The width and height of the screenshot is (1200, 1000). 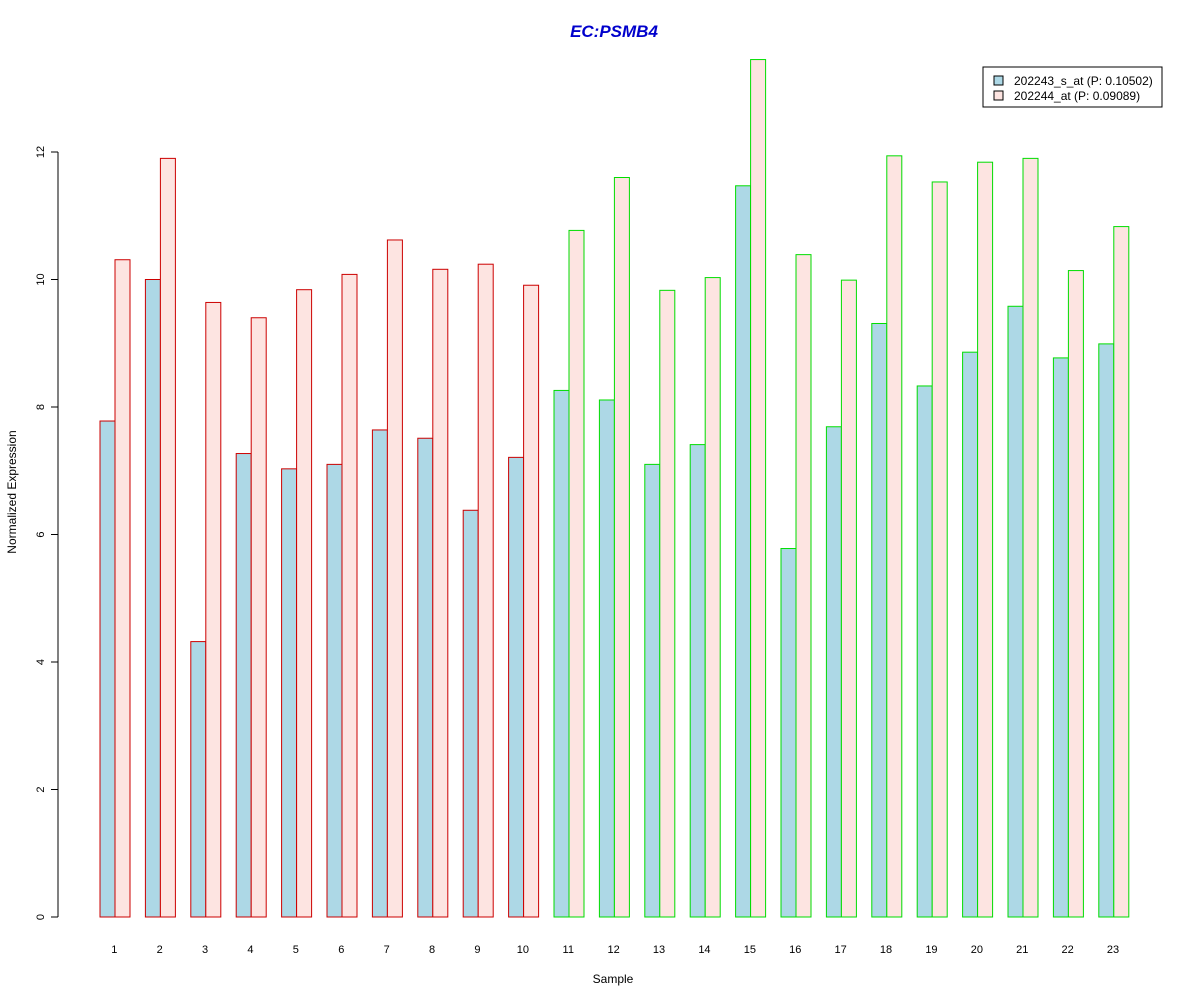 What do you see at coordinates (1068, 950) in the screenshot?
I see `x-tick-label: 22` at bounding box center [1068, 950].